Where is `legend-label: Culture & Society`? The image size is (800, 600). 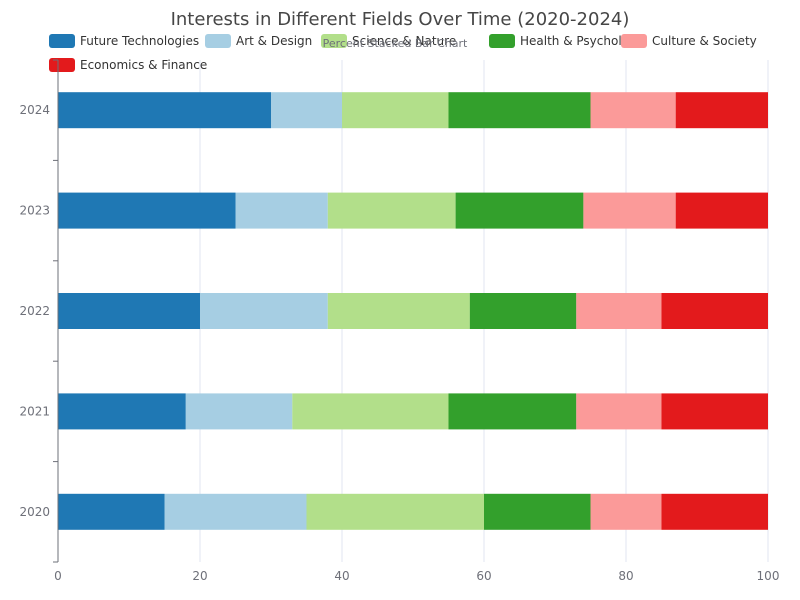 legend-label: Culture & Society is located at coordinates (704, 41).